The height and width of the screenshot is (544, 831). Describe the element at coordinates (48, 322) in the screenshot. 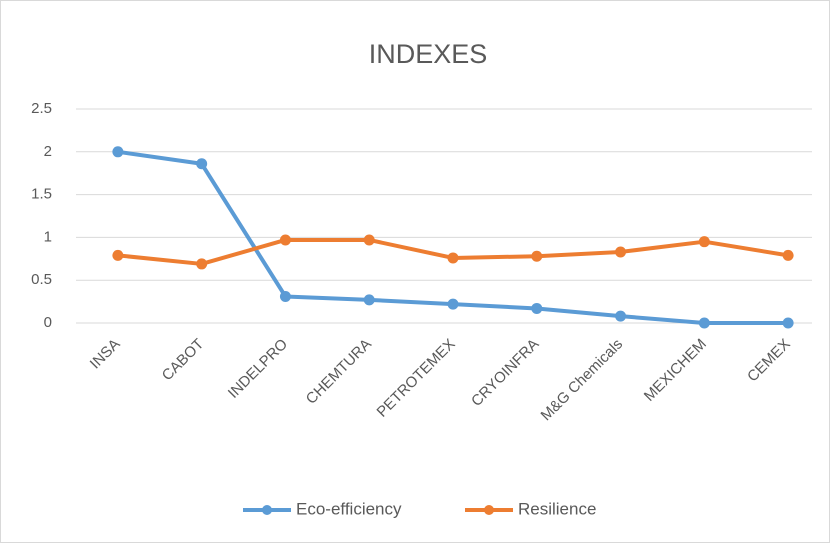

I see `y-tick-label: 0` at that location.